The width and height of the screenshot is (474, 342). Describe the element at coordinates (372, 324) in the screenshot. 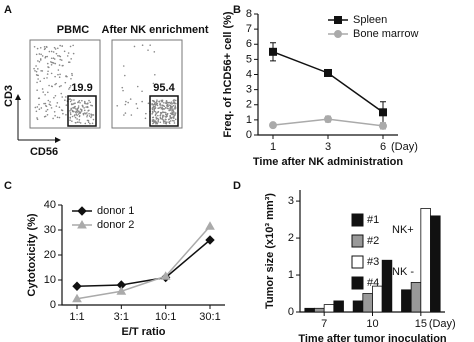

I see `x-tick-label: 10` at that location.